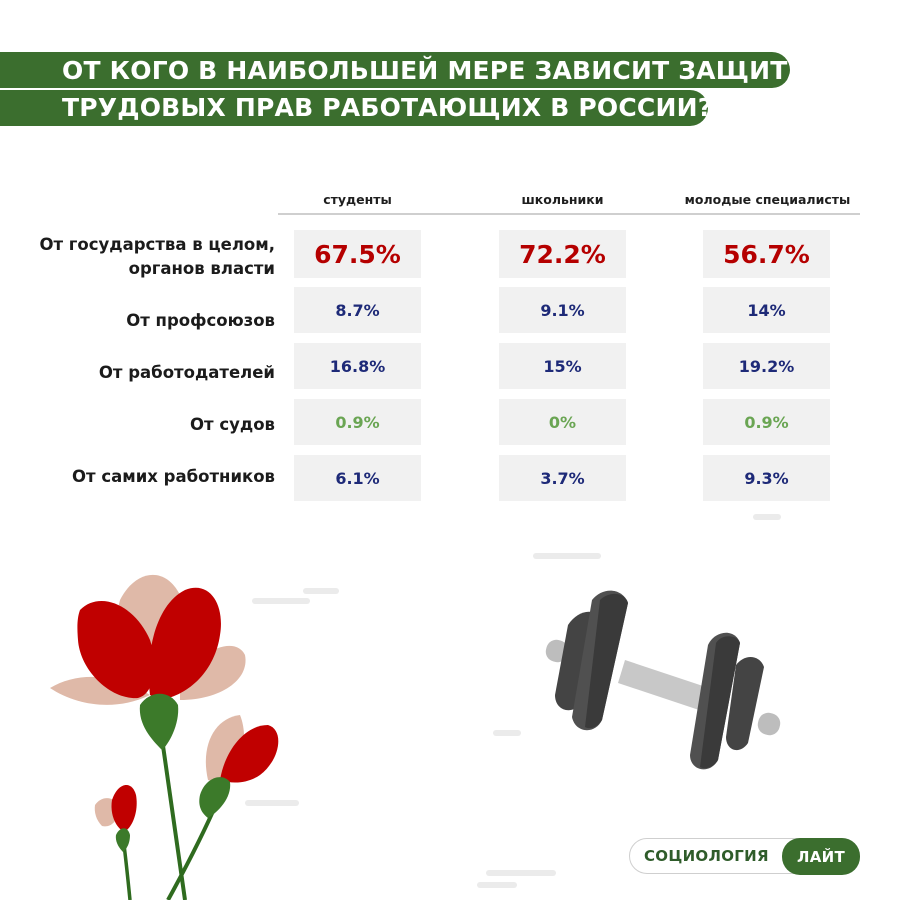 This screenshot has height=900, width=900. Describe the element at coordinates (357, 366) in the screenshot. I see `cell-employers-students: 16.8%` at that location.